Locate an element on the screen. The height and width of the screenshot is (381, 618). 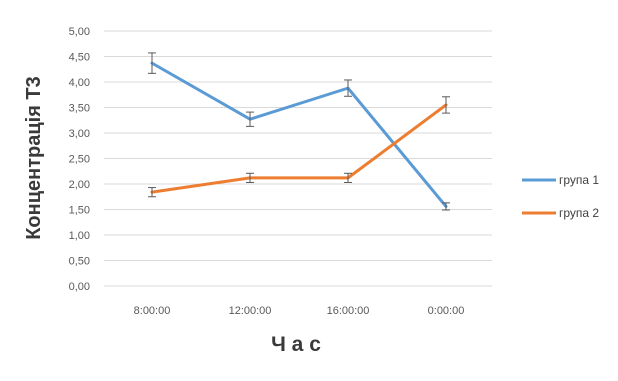
y-tick-label: 4,50 is located at coordinates (79, 58).